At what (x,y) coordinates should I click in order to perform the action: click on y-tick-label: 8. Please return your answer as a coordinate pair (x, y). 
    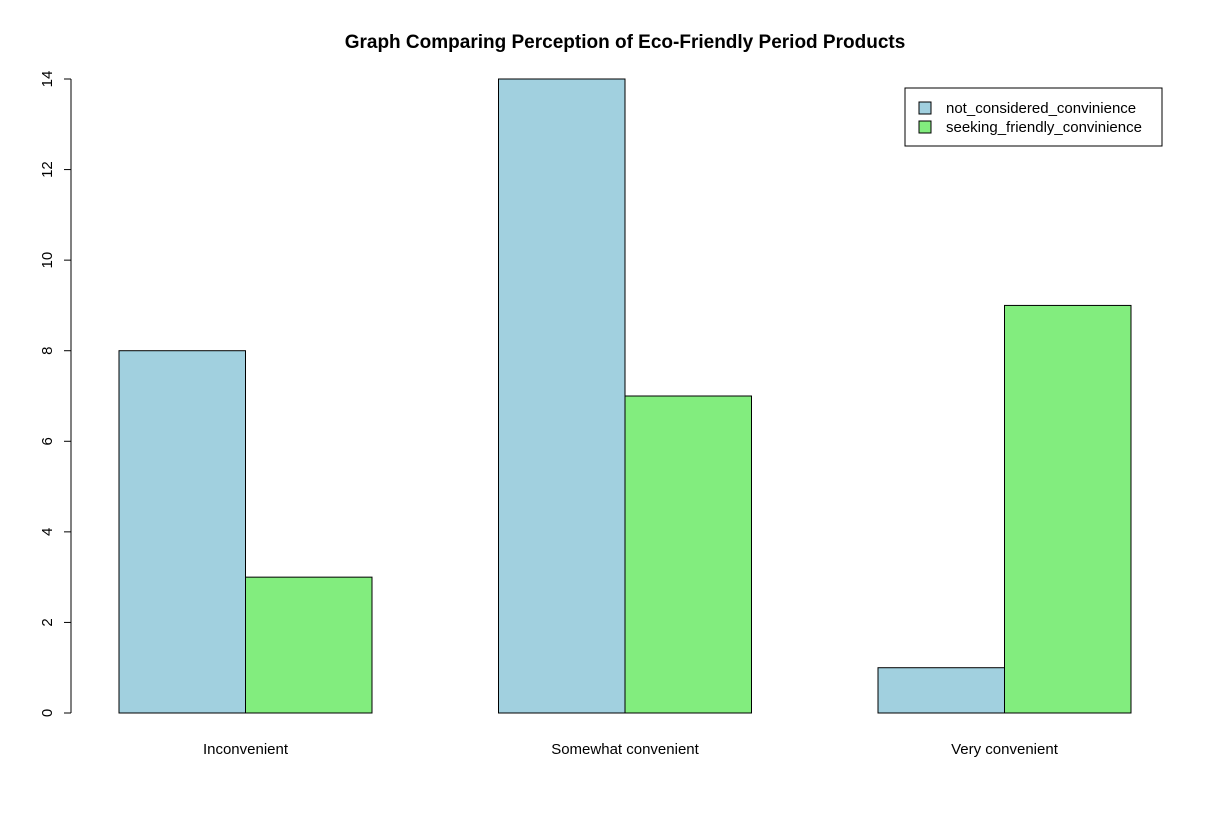
    Looking at the image, I should click on (47, 351).